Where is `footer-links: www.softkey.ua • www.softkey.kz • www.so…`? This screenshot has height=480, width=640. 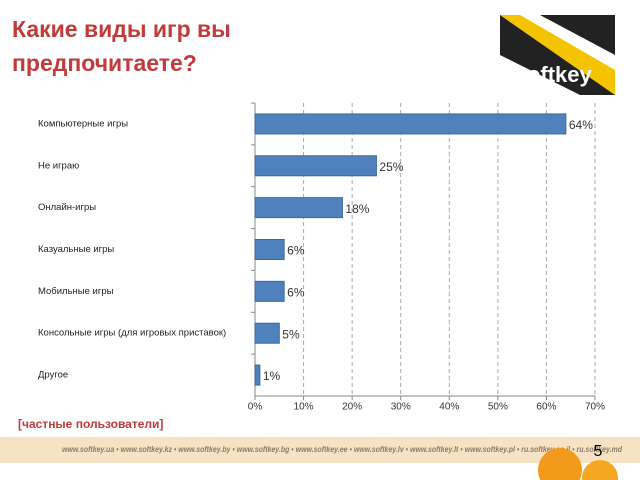 footer-links: www.softkey.ua • www.softkey.kz • www.so… is located at coordinates (342, 449).